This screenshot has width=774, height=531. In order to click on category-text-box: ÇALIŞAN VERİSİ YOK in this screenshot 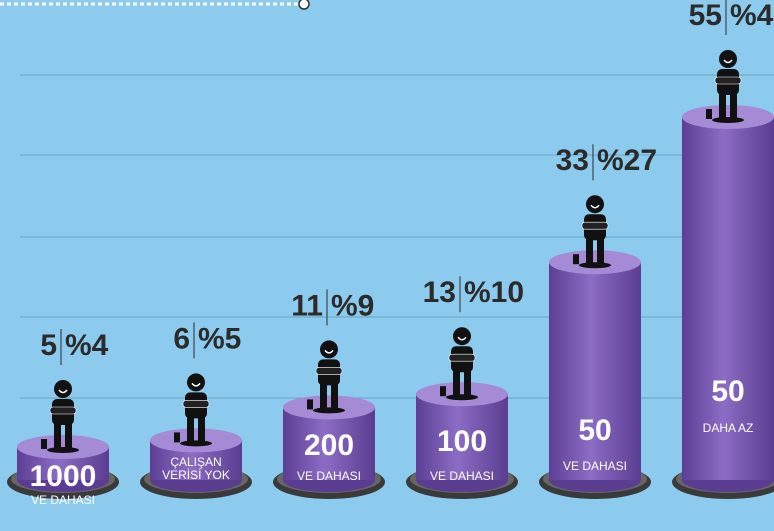, I will do `click(196, 469)`.